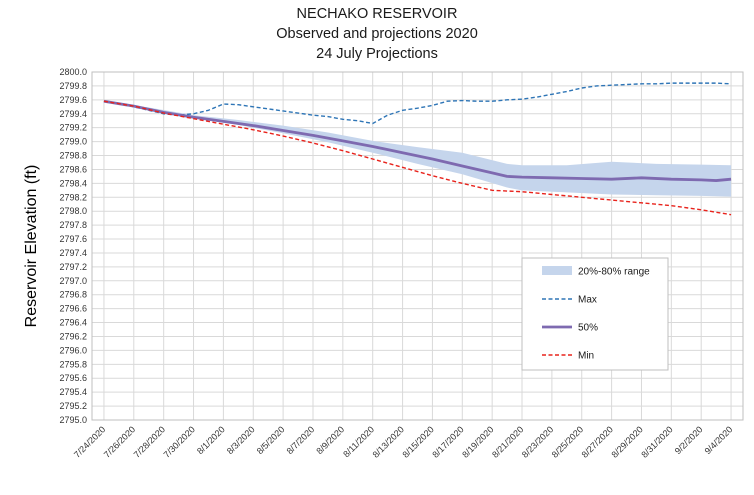  Describe the element at coordinates (73, 267) in the screenshot. I see `y-tick-label: 2797.2` at that location.